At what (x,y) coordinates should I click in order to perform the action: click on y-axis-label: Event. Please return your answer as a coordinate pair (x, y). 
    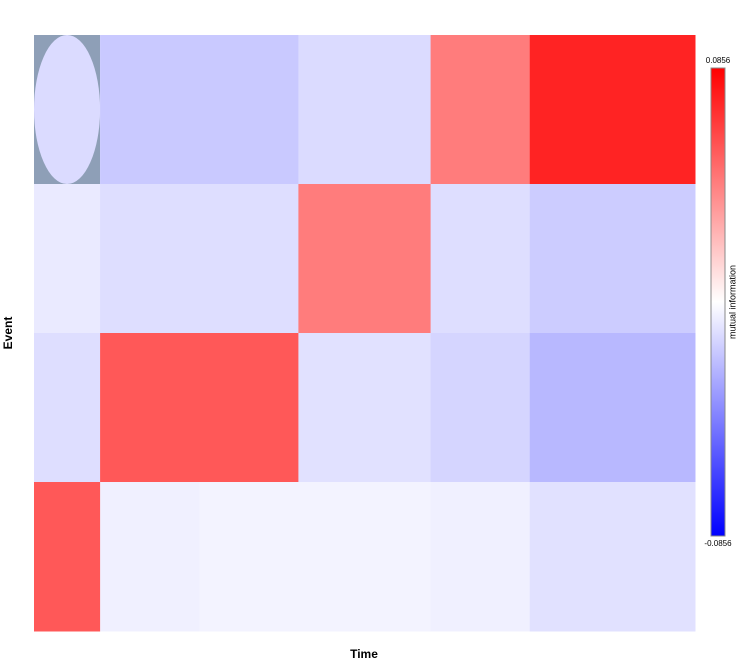
    Looking at the image, I should click on (8, 333).